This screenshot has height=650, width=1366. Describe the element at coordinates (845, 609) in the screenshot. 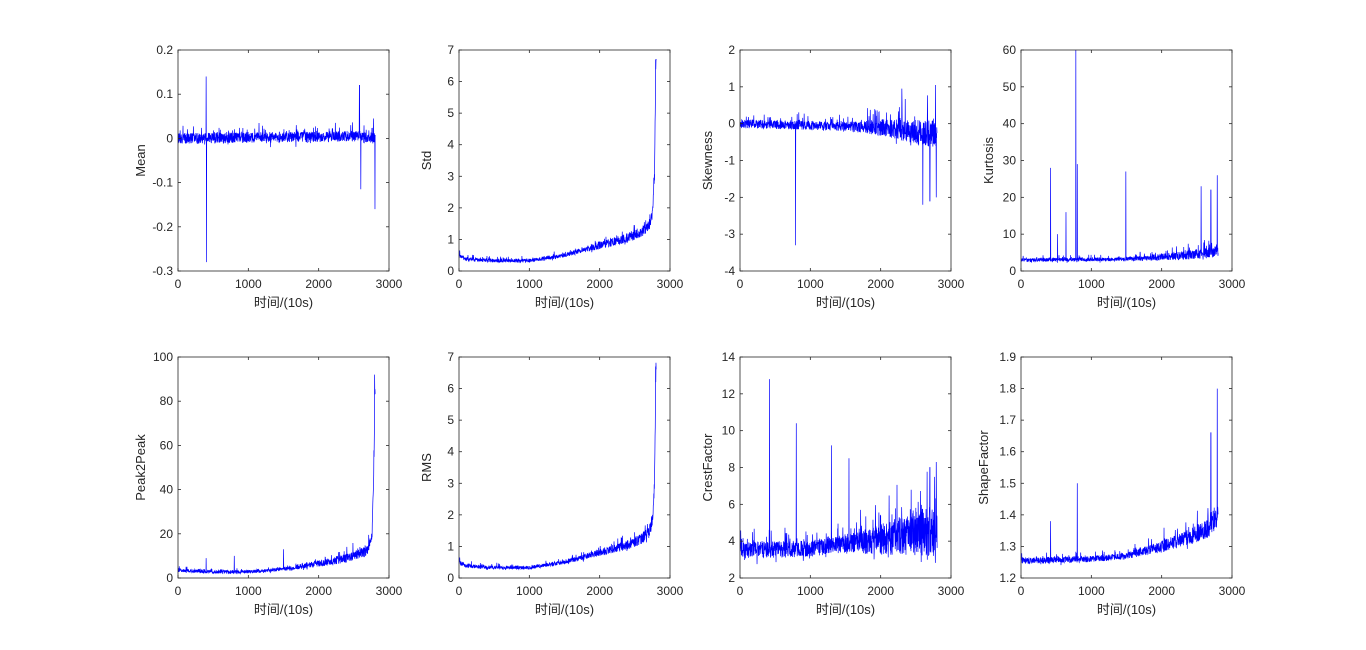

I see `chart-7-crestfactor-xlabel: 时间/(10s)` at that location.